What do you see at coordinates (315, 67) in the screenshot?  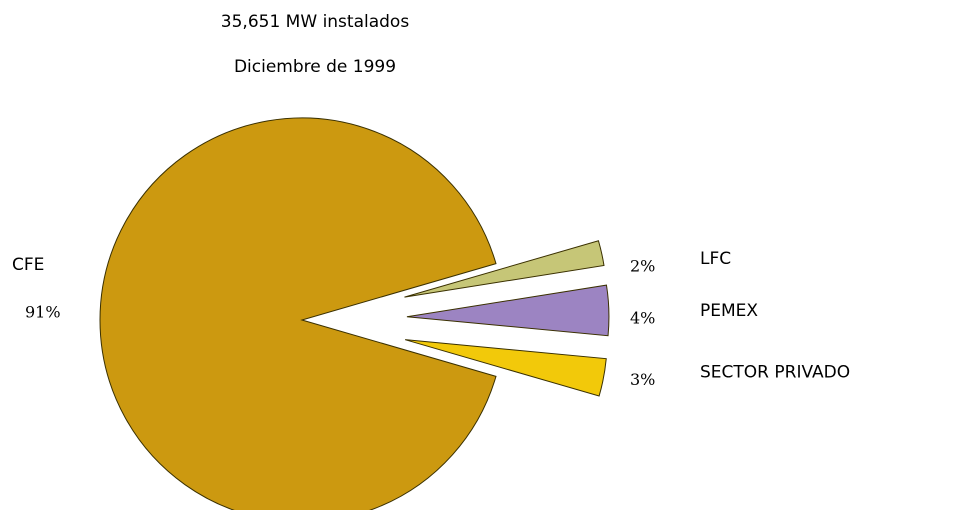 I see `chart-subtitle: Diciembre de 1999` at bounding box center [315, 67].